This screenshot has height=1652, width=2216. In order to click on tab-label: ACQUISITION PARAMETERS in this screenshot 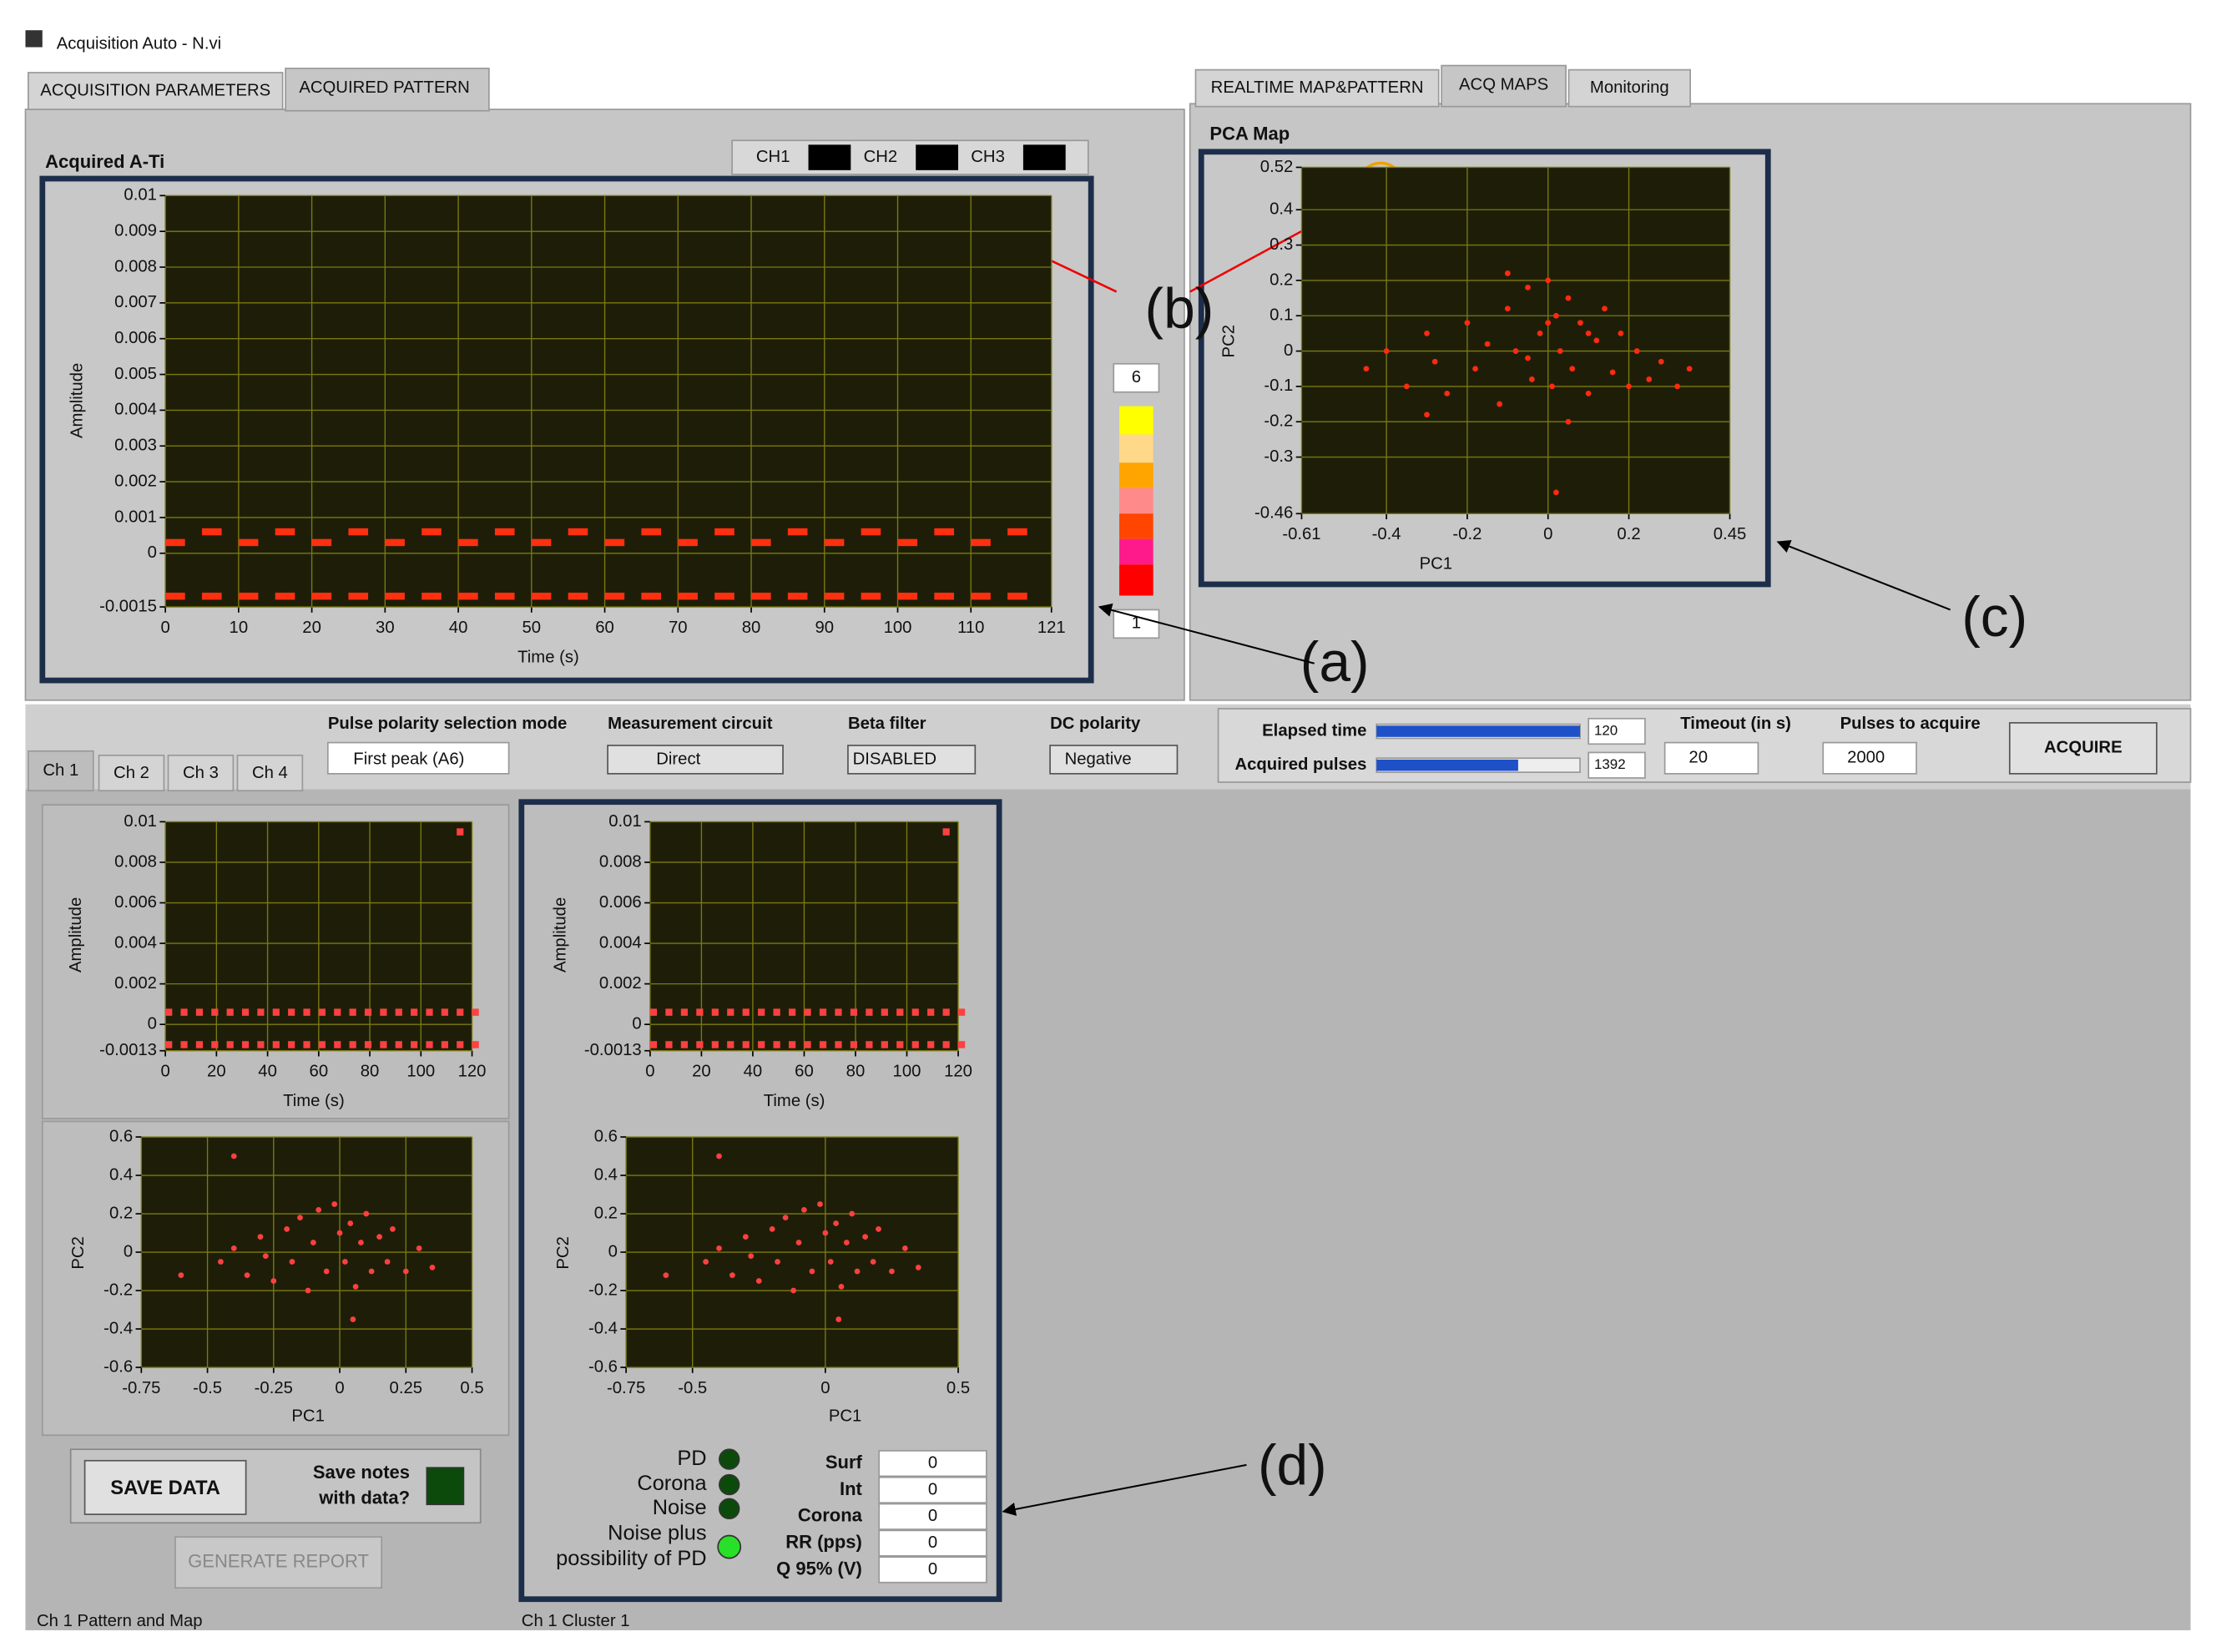, I will do `click(155, 90)`.